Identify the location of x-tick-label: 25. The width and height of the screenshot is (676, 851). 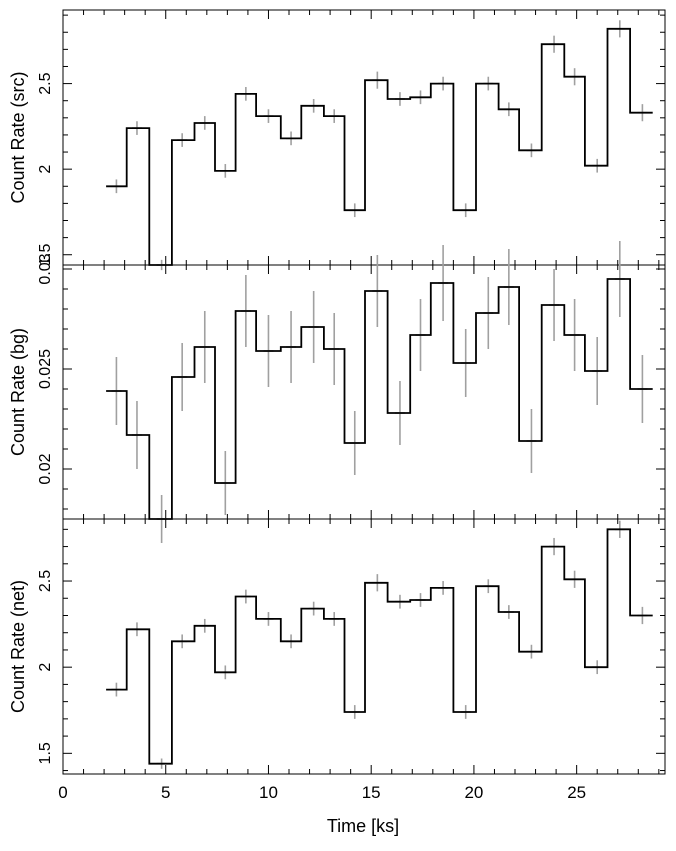
(576, 792).